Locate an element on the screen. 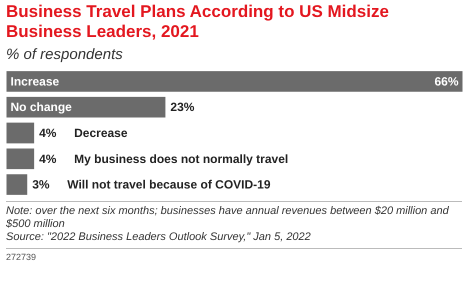  chart-subtitle: % of respondents is located at coordinates (64, 55).